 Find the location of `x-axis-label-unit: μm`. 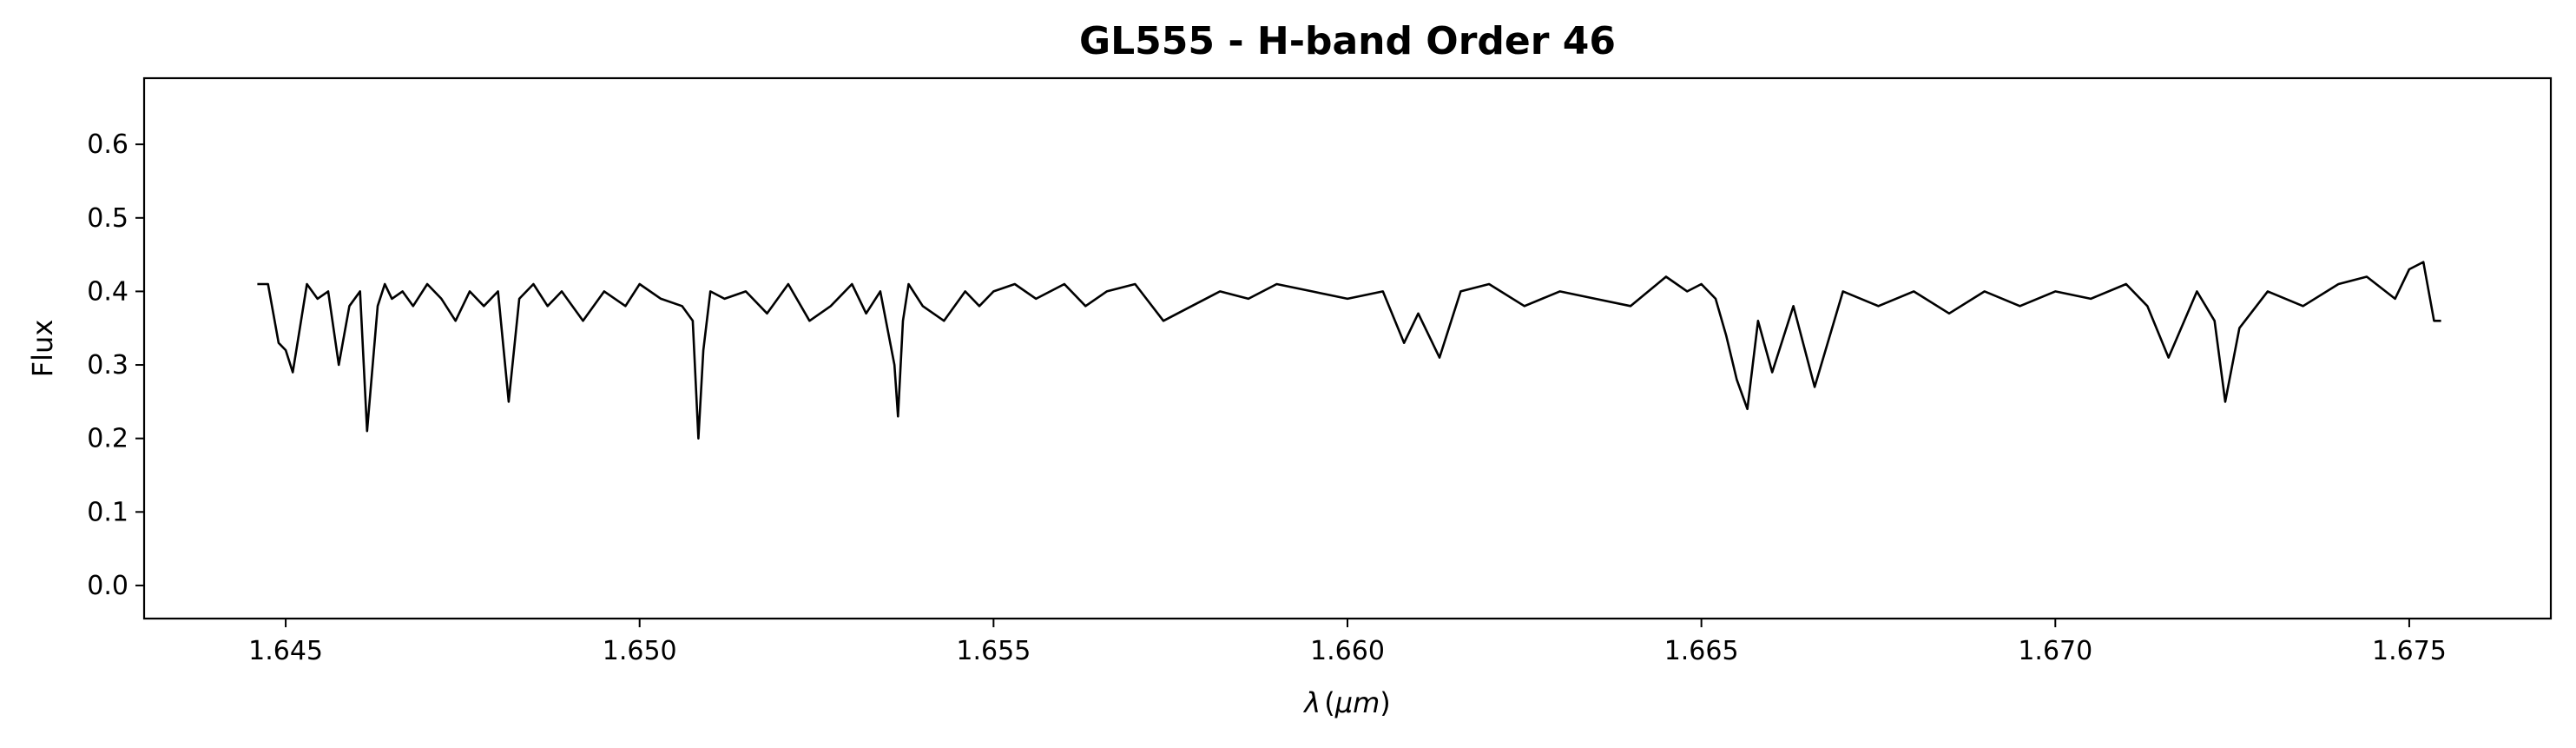

x-axis-label-unit: μm is located at coordinates (1357, 702).